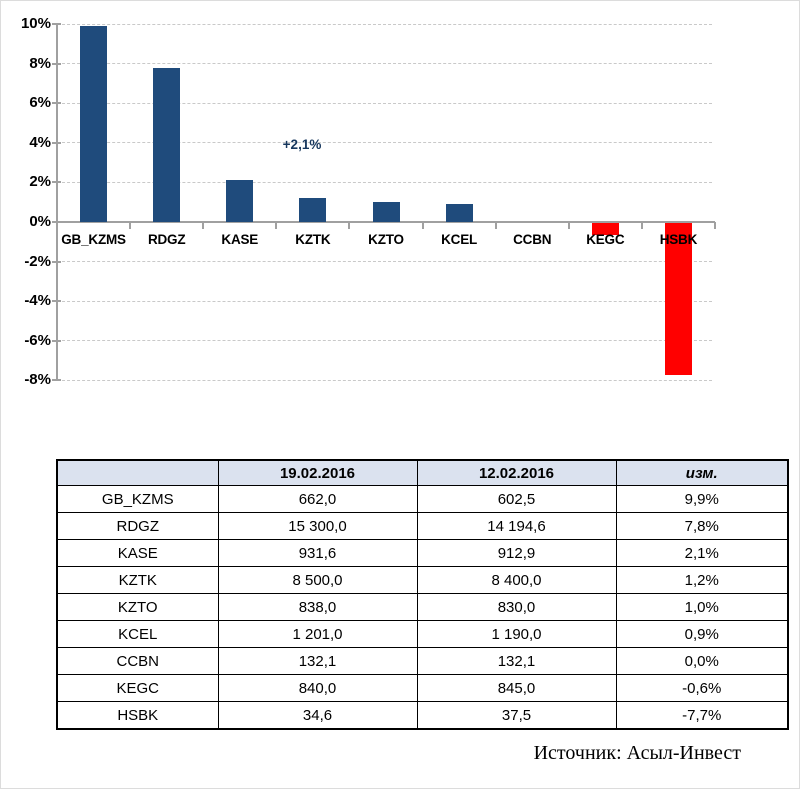 The width and height of the screenshot is (800, 789). What do you see at coordinates (317, 715) in the screenshot?
I see `cell-value-1: 34,6` at bounding box center [317, 715].